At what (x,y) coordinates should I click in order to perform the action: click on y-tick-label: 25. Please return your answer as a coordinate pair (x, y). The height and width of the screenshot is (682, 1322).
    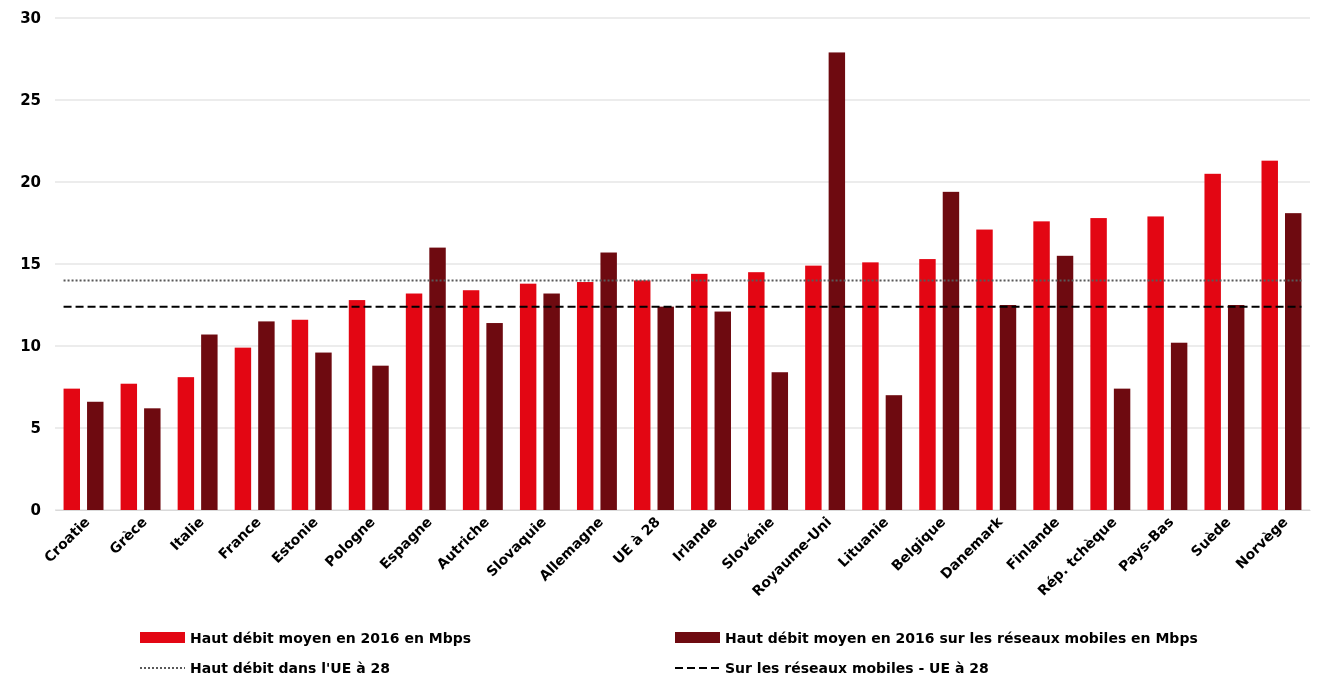
    Looking at the image, I should click on (30, 100).